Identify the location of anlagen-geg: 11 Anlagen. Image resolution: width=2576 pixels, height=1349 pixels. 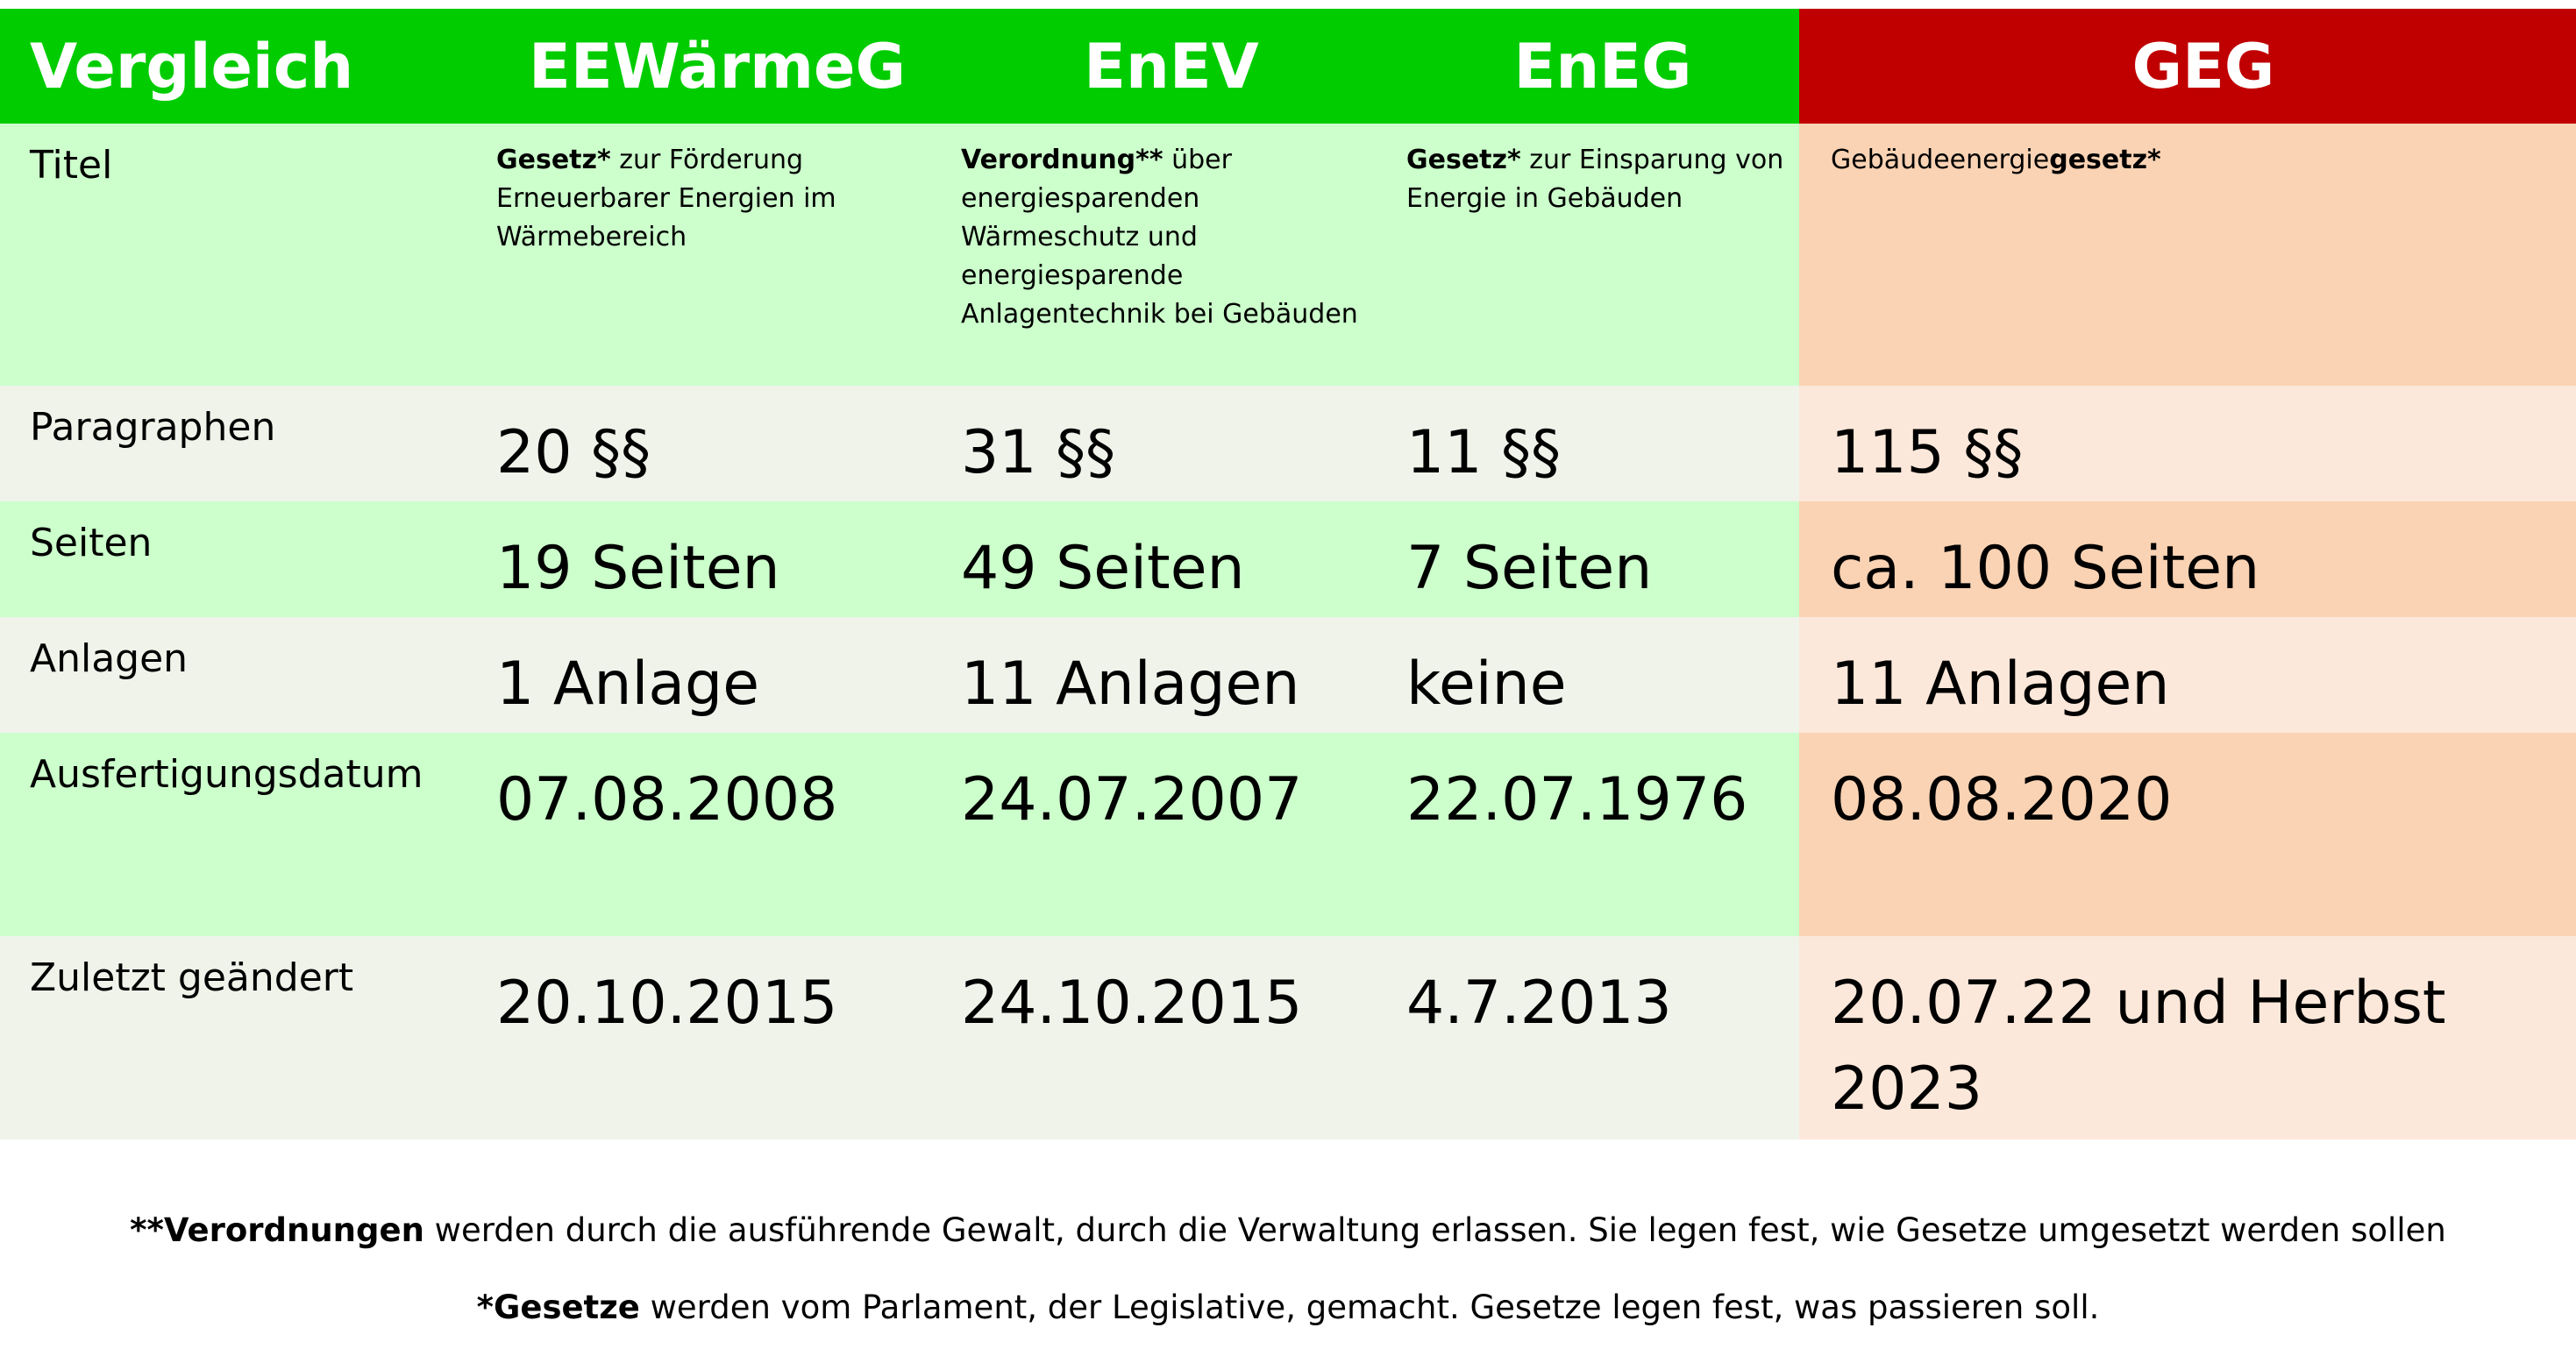
(2187, 675).